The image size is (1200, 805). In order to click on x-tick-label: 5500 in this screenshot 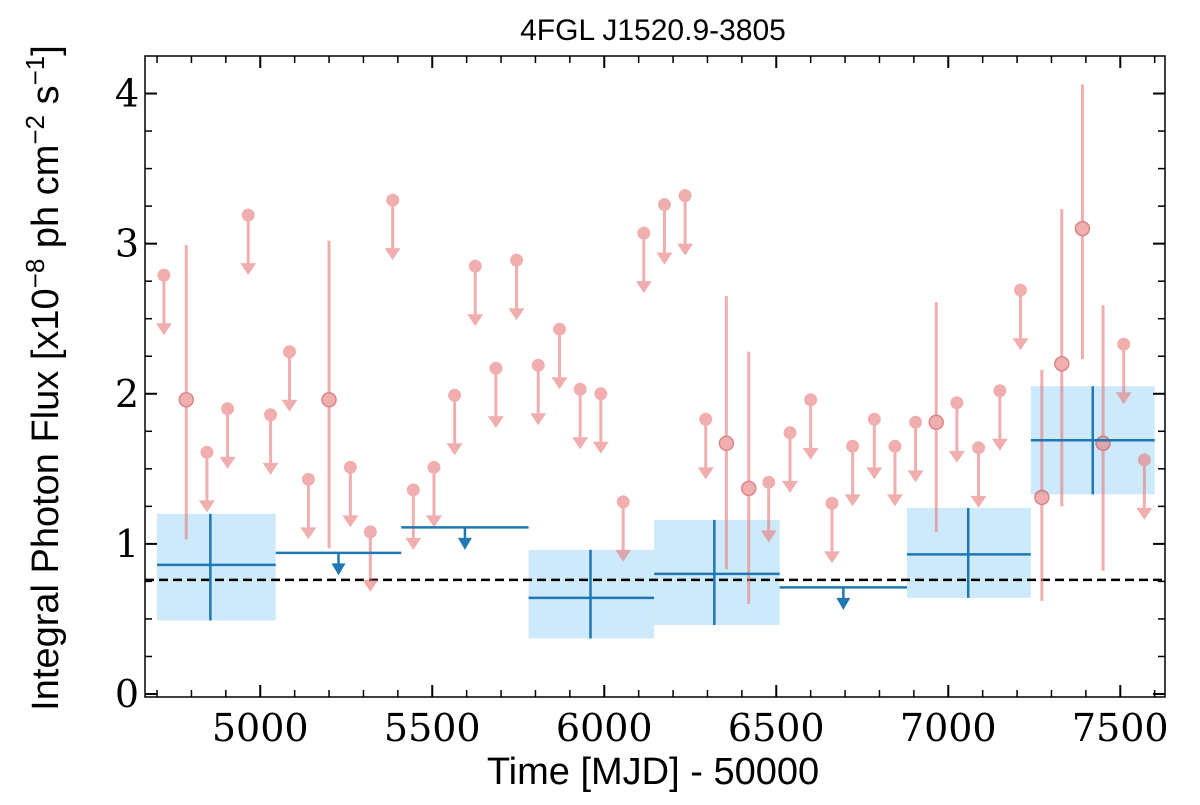, I will do `click(432, 728)`.